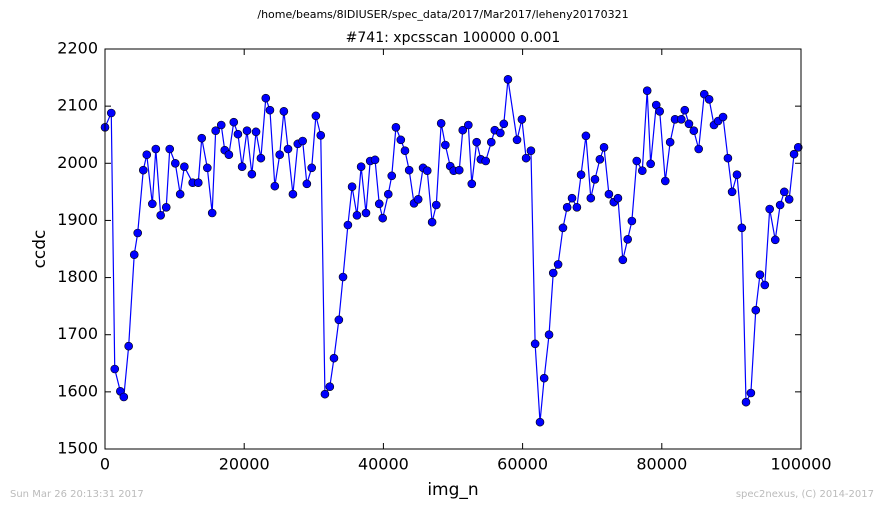  What do you see at coordinates (77, 448) in the screenshot?
I see `y-tick-label: 1500` at bounding box center [77, 448].